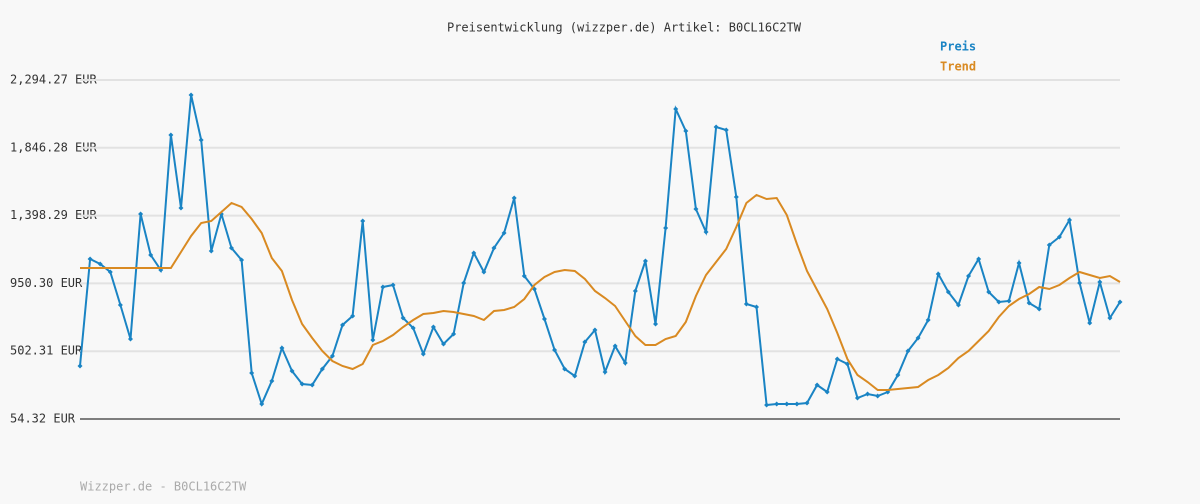 The width and height of the screenshot is (1200, 504). Describe the element at coordinates (958, 47) in the screenshot. I see `legend-entry: Preis` at that location.